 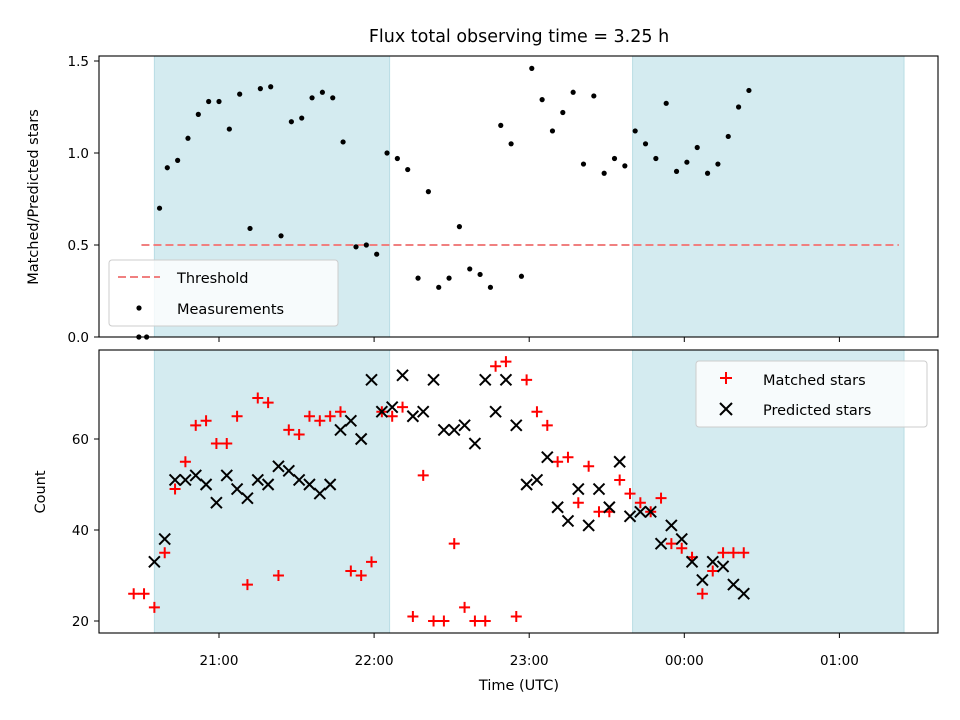 What do you see at coordinates (518, 686) in the screenshot?
I see `x-axis-label: Time (UTC)` at bounding box center [518, 686].